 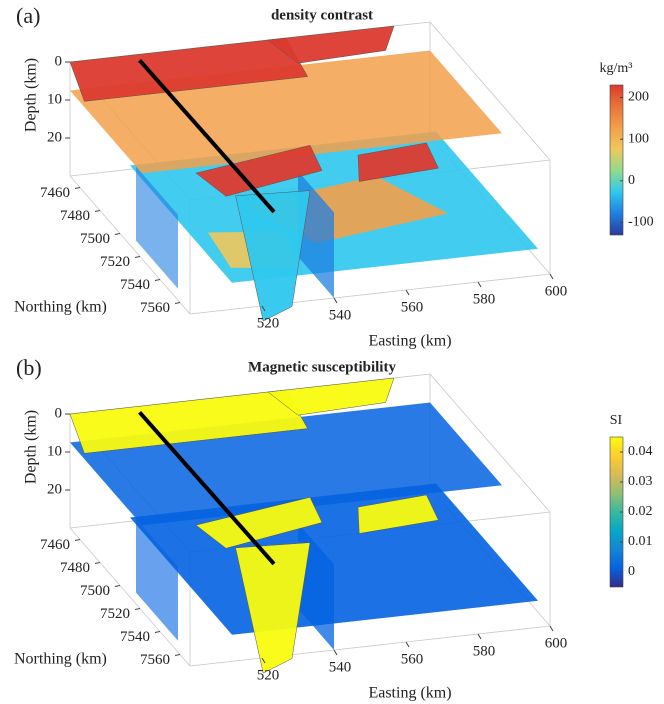 I want to click on colorbar-tick-label: -100, so click(x=641, y=222).